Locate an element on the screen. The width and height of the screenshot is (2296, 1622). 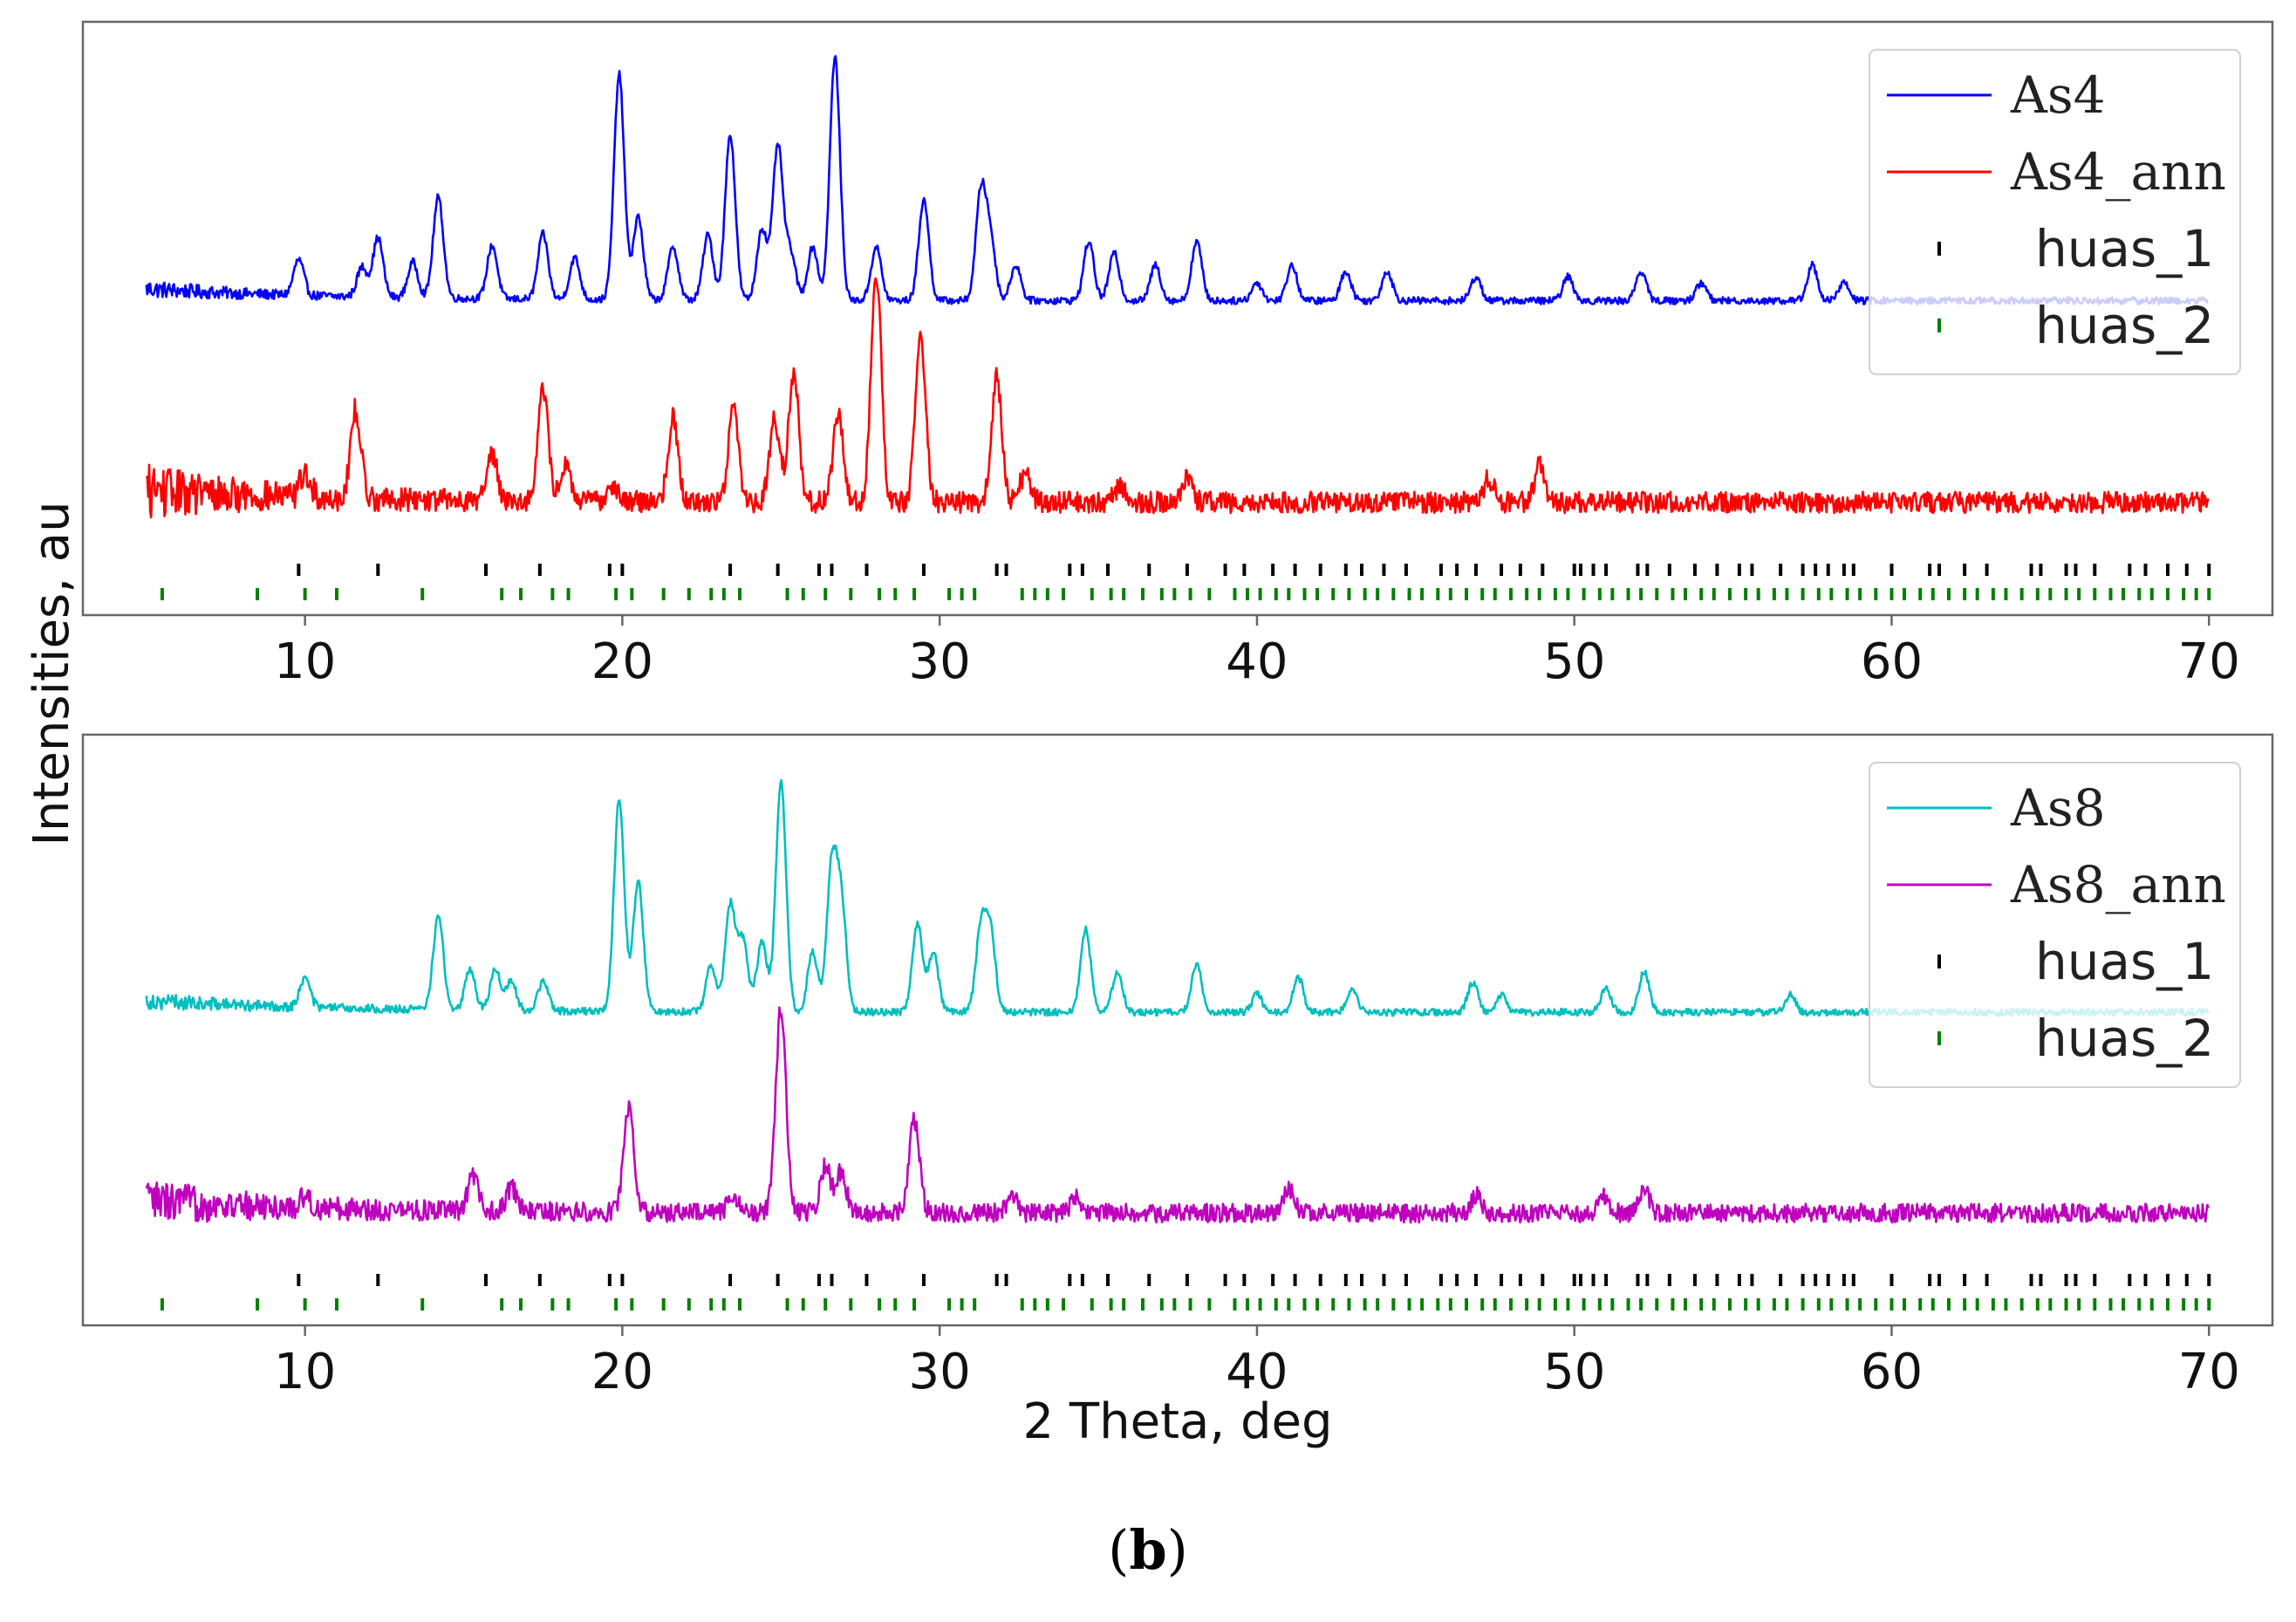
legend-entry-as8-ann: As8_ann is located at coordinates (2056, 885).